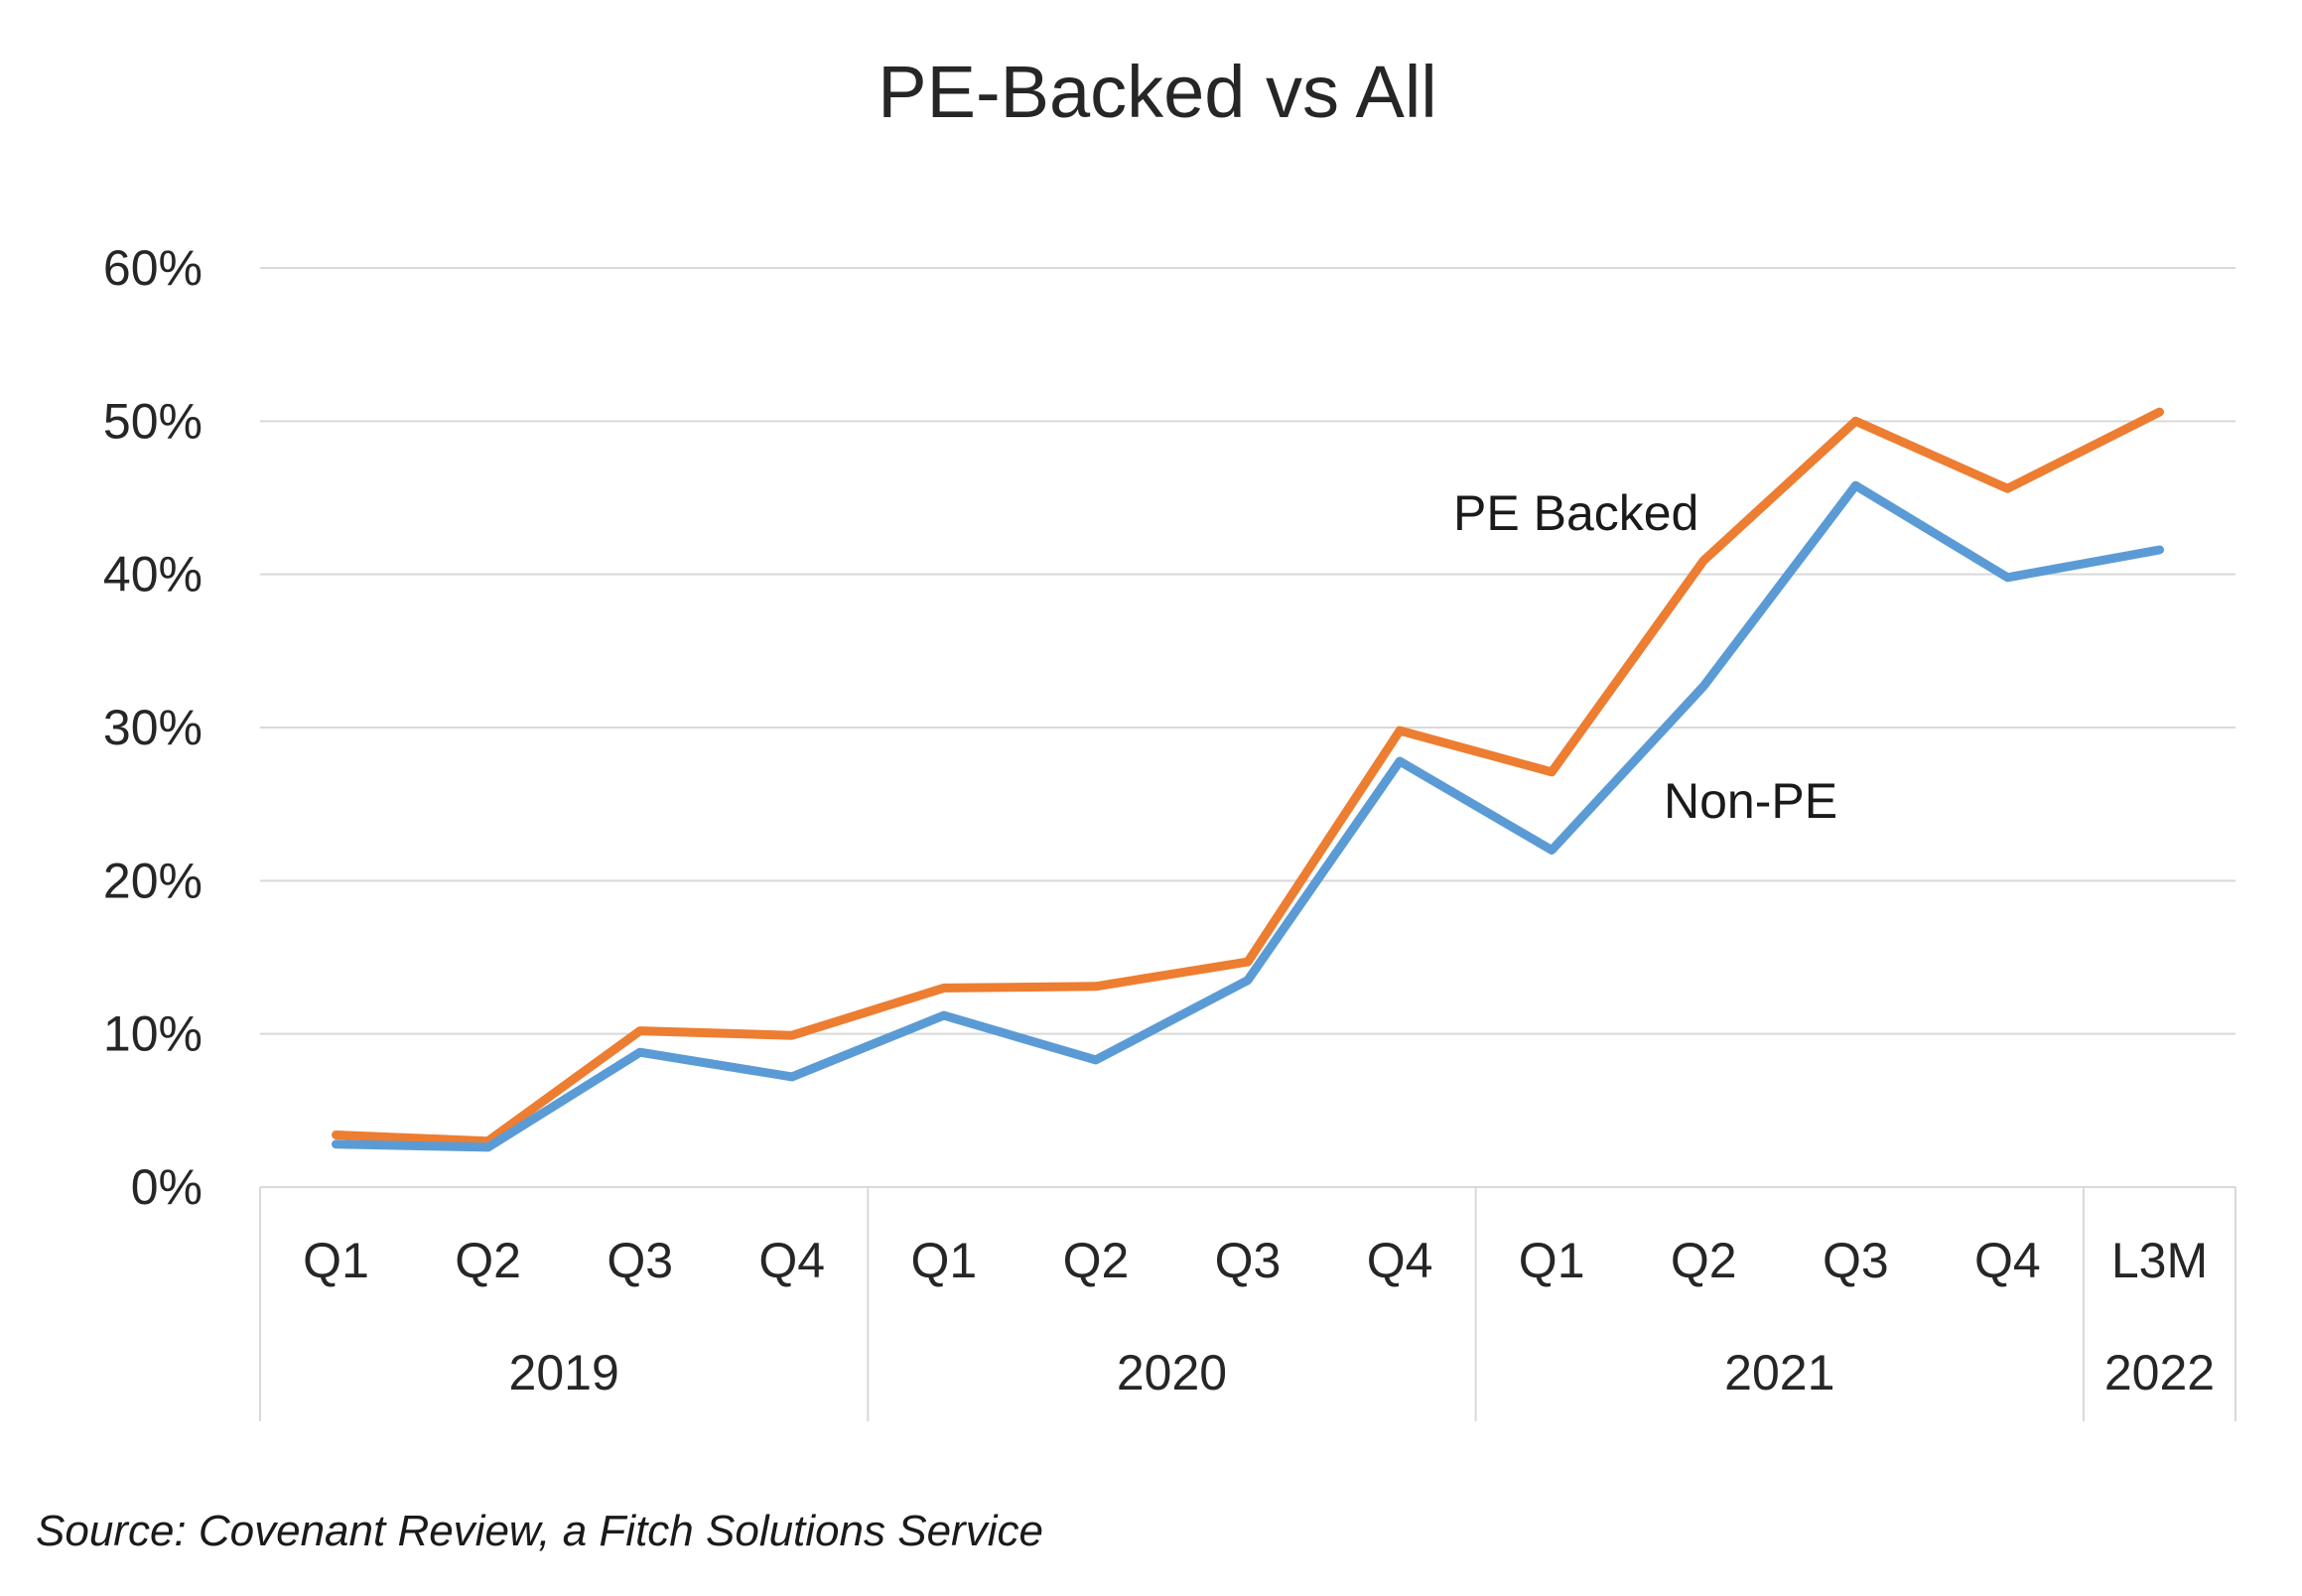  Describe the element at coordinates (167, 1187) in the screenshot. I see `y-tick-label: 0%` at that location.